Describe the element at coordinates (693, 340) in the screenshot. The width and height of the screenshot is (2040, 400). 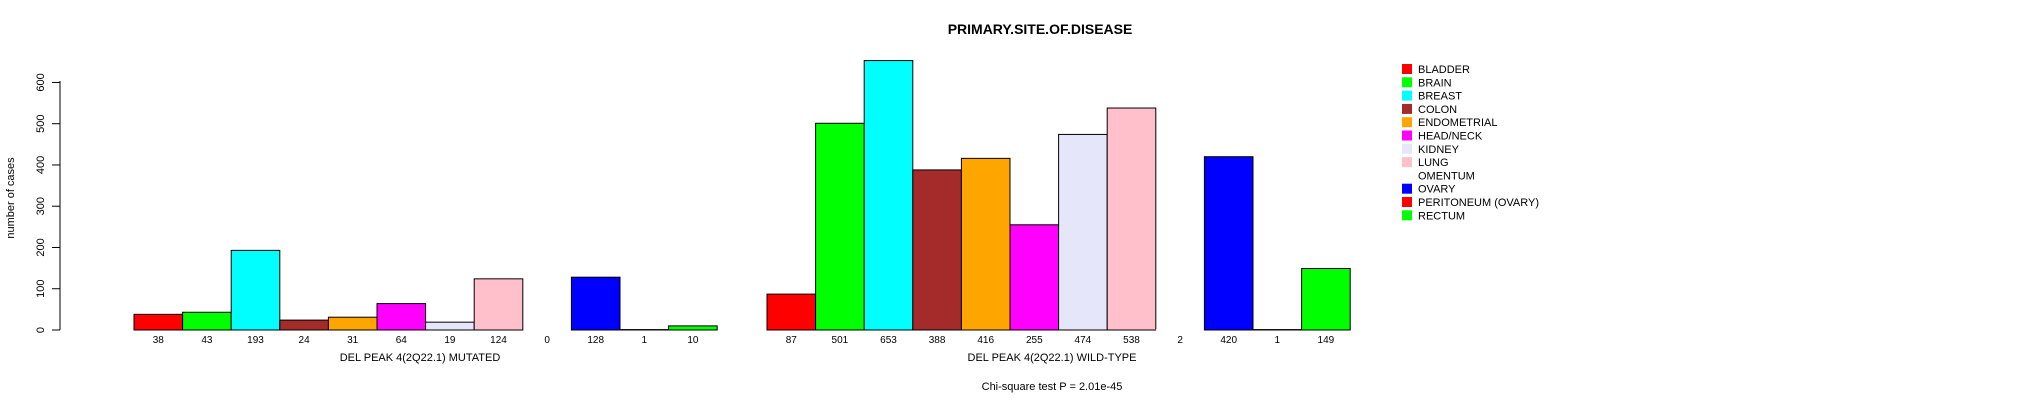
I see `bar-count-label: 10` at that location.